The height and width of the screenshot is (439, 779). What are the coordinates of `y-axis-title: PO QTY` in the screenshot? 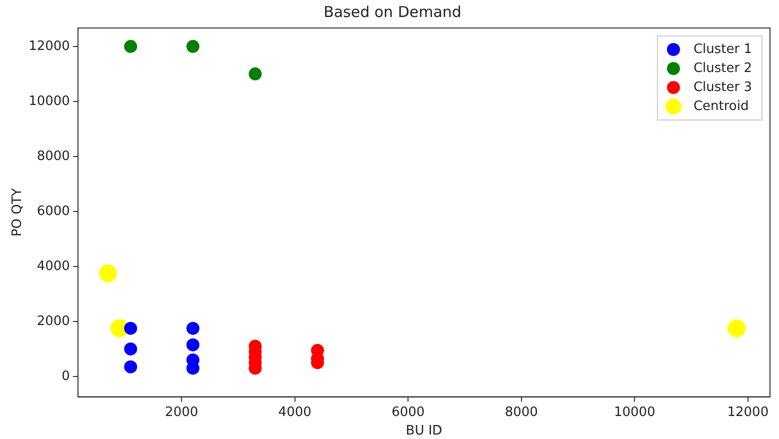 It's located at (18, 212).